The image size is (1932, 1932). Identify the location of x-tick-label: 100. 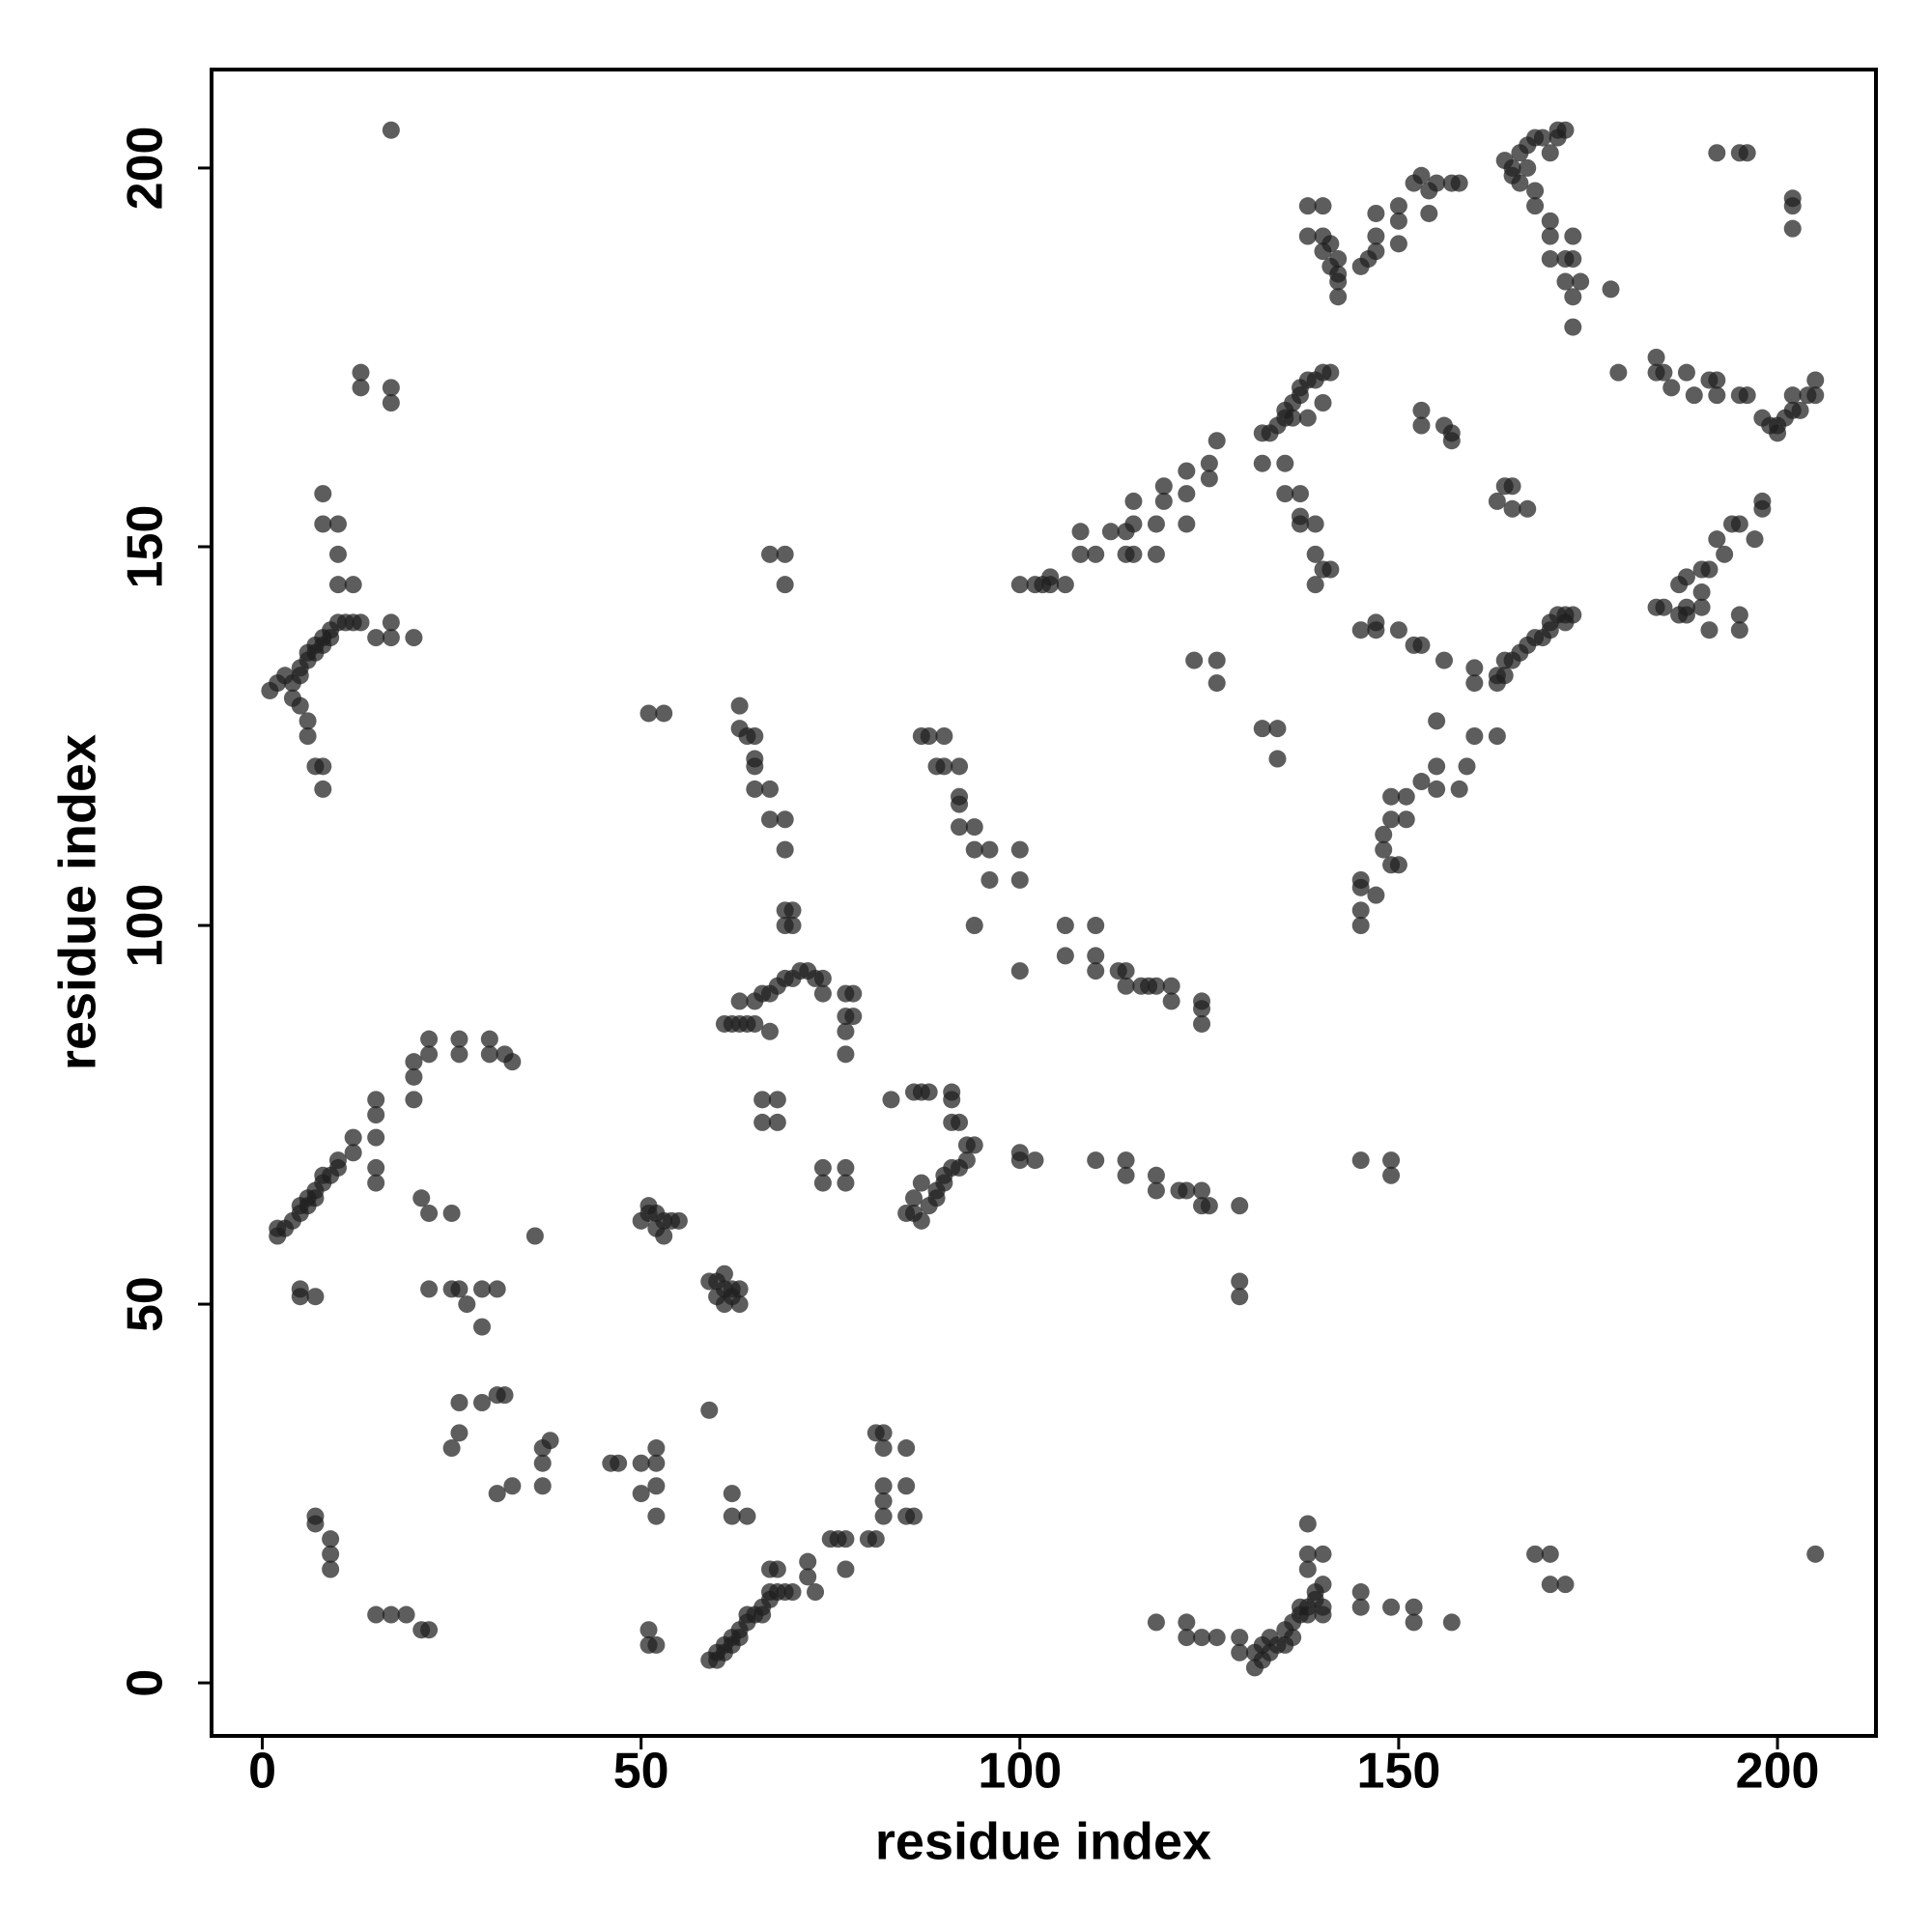
(1020, 1772).